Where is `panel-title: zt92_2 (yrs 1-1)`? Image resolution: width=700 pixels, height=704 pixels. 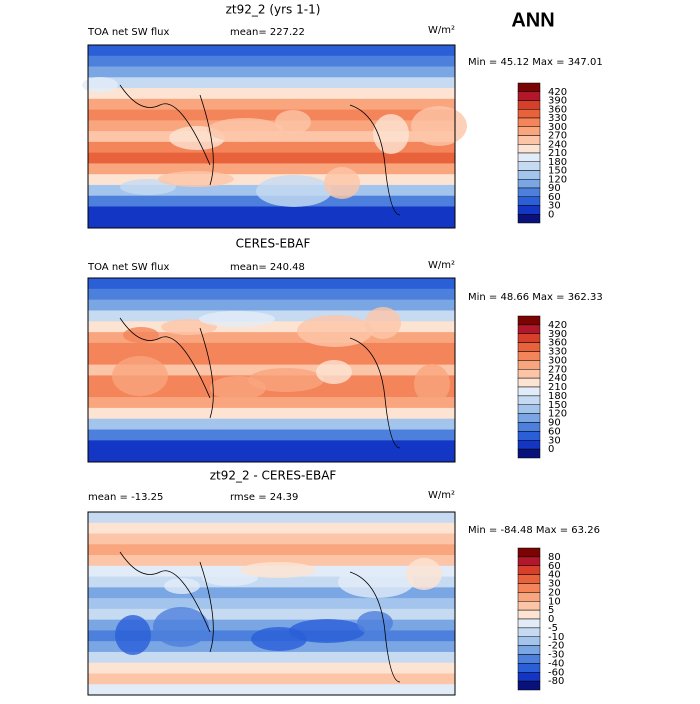
panel-title: zt92_2 (yrs 1-1) is located at coordinates (273, 10).